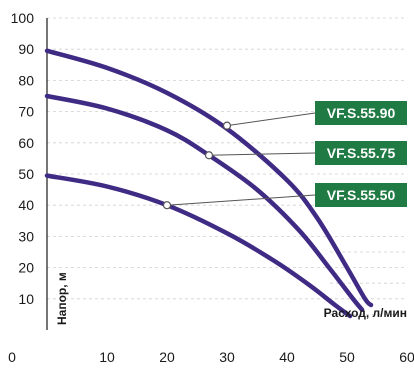 The image size is (414, 369). I want to click on x-tick-label: 30, so click(227, 357).